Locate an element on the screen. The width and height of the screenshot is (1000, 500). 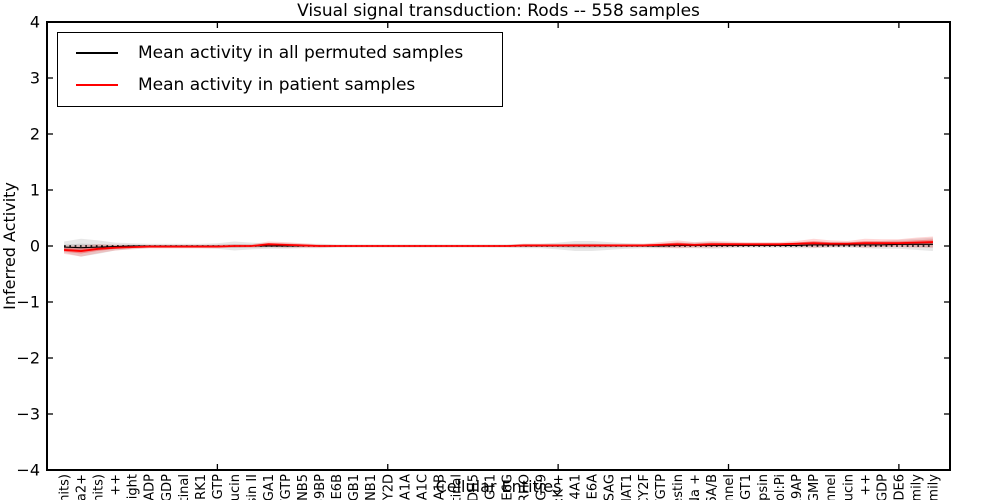
x-category-label: mol:GMP (4 units) is located at coordinates (99, 487).